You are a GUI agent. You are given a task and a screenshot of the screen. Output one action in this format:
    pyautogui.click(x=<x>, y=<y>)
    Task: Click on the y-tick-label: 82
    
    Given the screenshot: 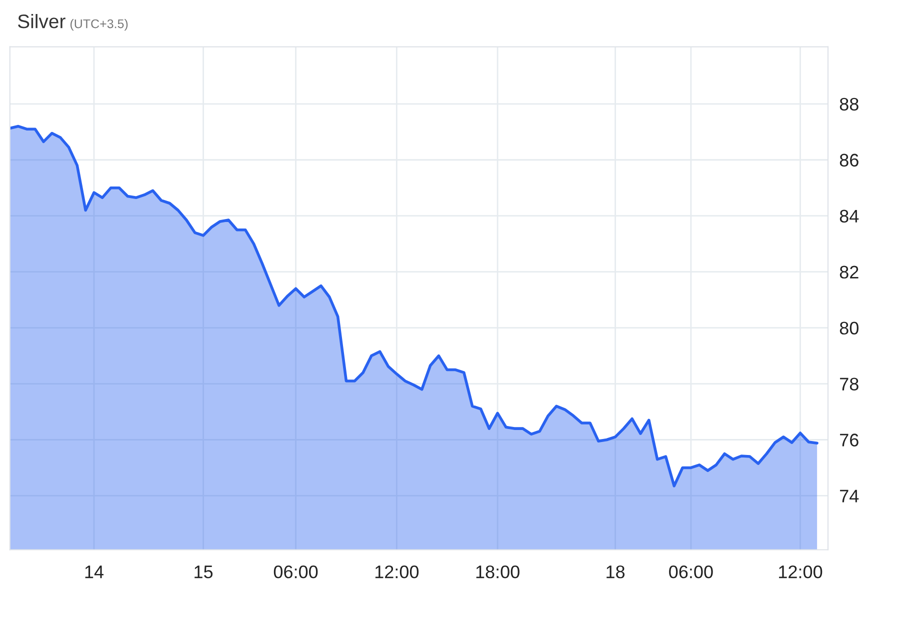 What is the action you would take?
    pyautogui.click(x=849, y=272)
    